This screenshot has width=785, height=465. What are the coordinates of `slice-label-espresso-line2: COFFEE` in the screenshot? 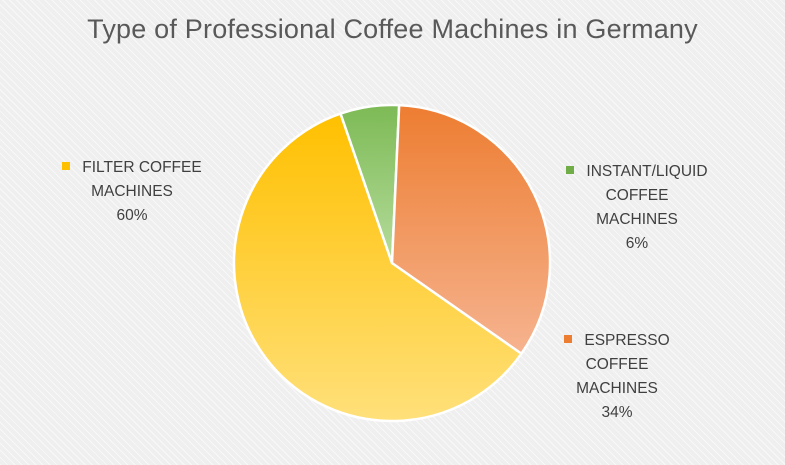 It's located at (617, 364).